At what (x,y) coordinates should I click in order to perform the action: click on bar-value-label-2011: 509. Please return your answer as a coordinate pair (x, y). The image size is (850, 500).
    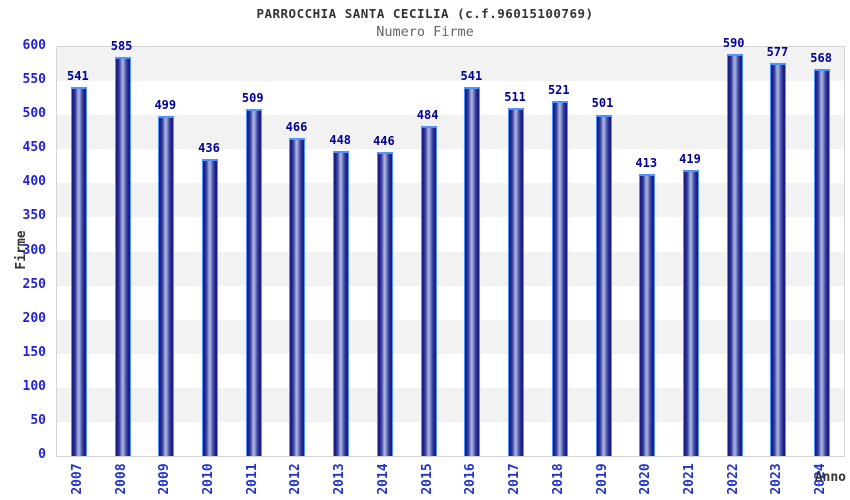
    Looking at the image, I should click on (252, 98).